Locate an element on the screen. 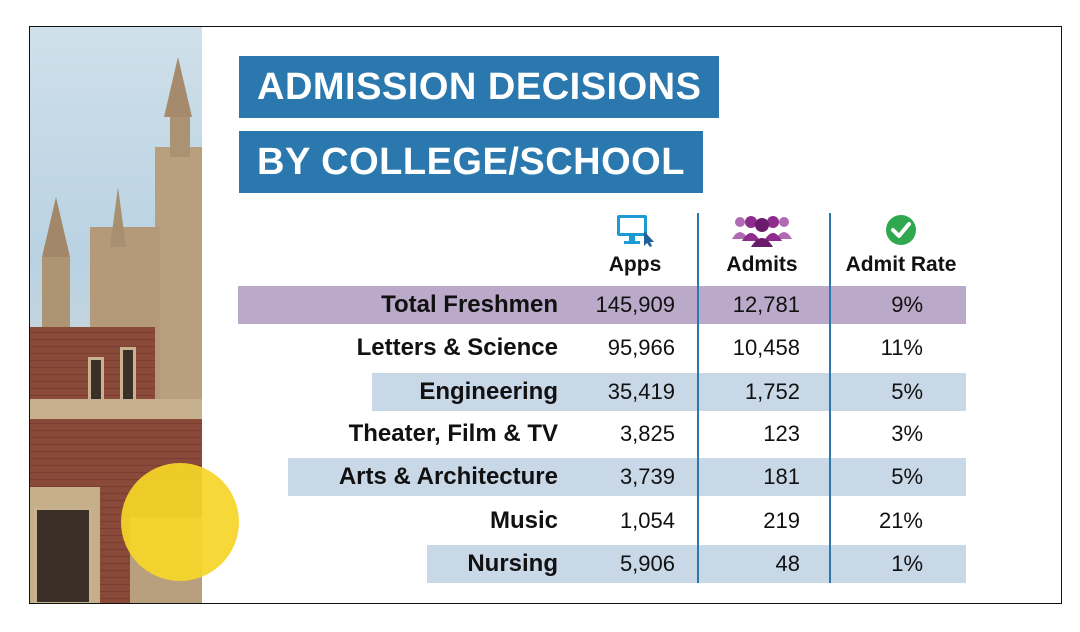 This screenshot has height=632, width=1080. campus-photo is located at coordinates (116, 315).